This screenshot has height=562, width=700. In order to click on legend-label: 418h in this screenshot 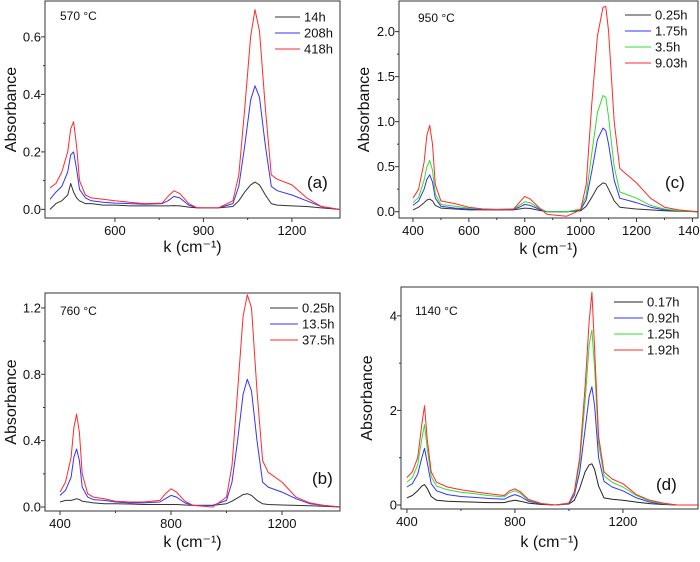, I will do `click(318, 49)`.